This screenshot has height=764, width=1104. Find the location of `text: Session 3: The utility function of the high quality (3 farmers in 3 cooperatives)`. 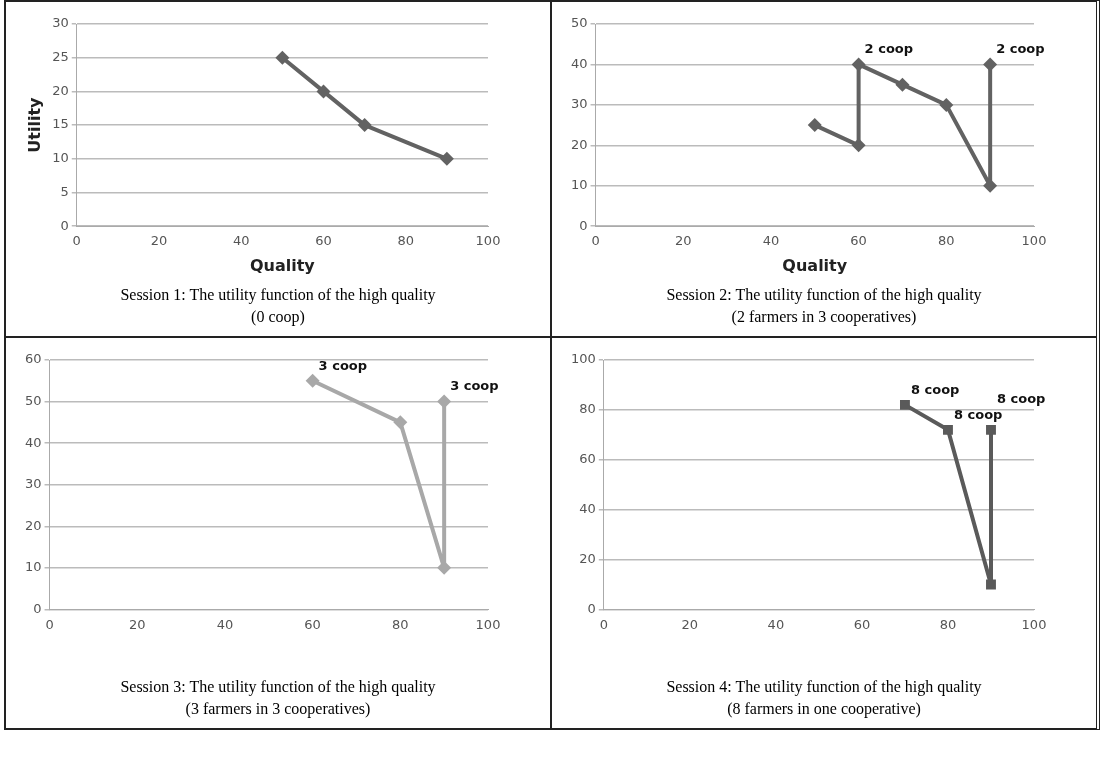

text: Session 3: The utility function of the high quality (3 farmers in 3 cooperatives) is located at coordinates (278, 698).